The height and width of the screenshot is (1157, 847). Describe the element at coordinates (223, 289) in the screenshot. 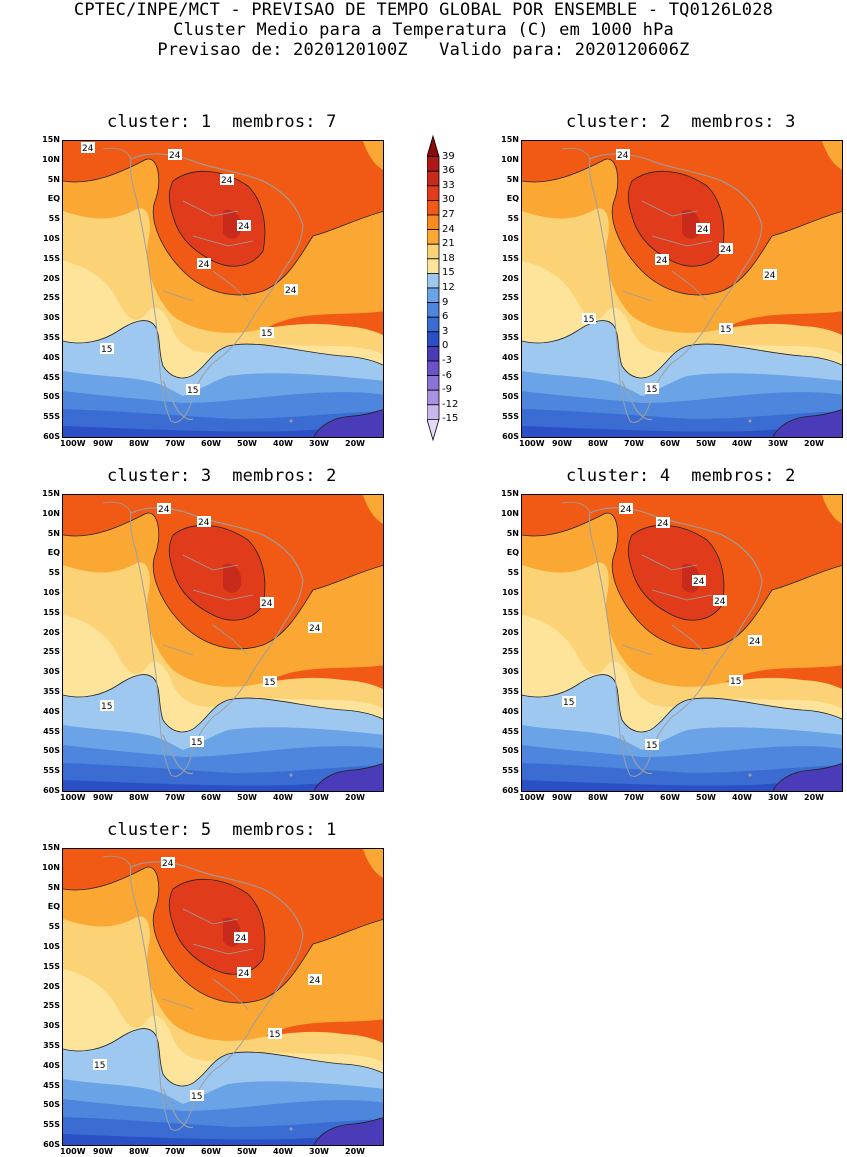

I see `panel-1-map: 24 24 24 24 24 24 15 15 15` at that location.